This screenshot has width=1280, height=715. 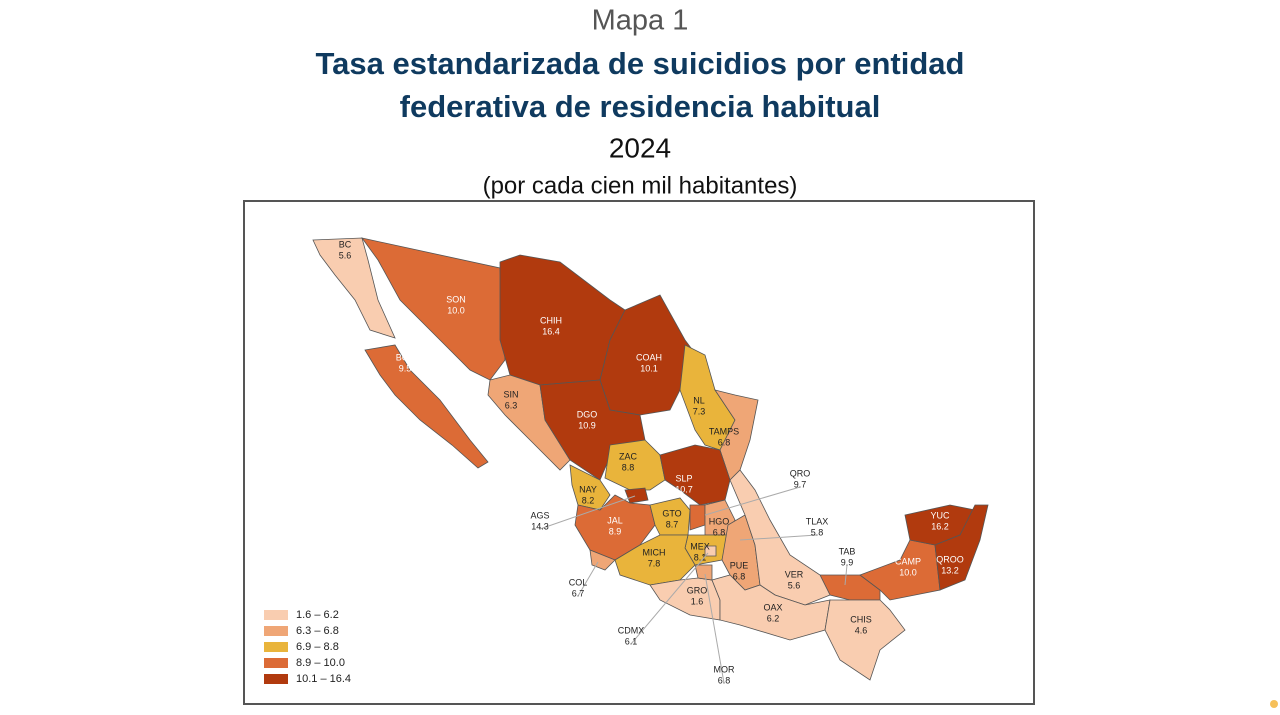 I want to click on state-name: CHIH, so click(x=551, y=320).